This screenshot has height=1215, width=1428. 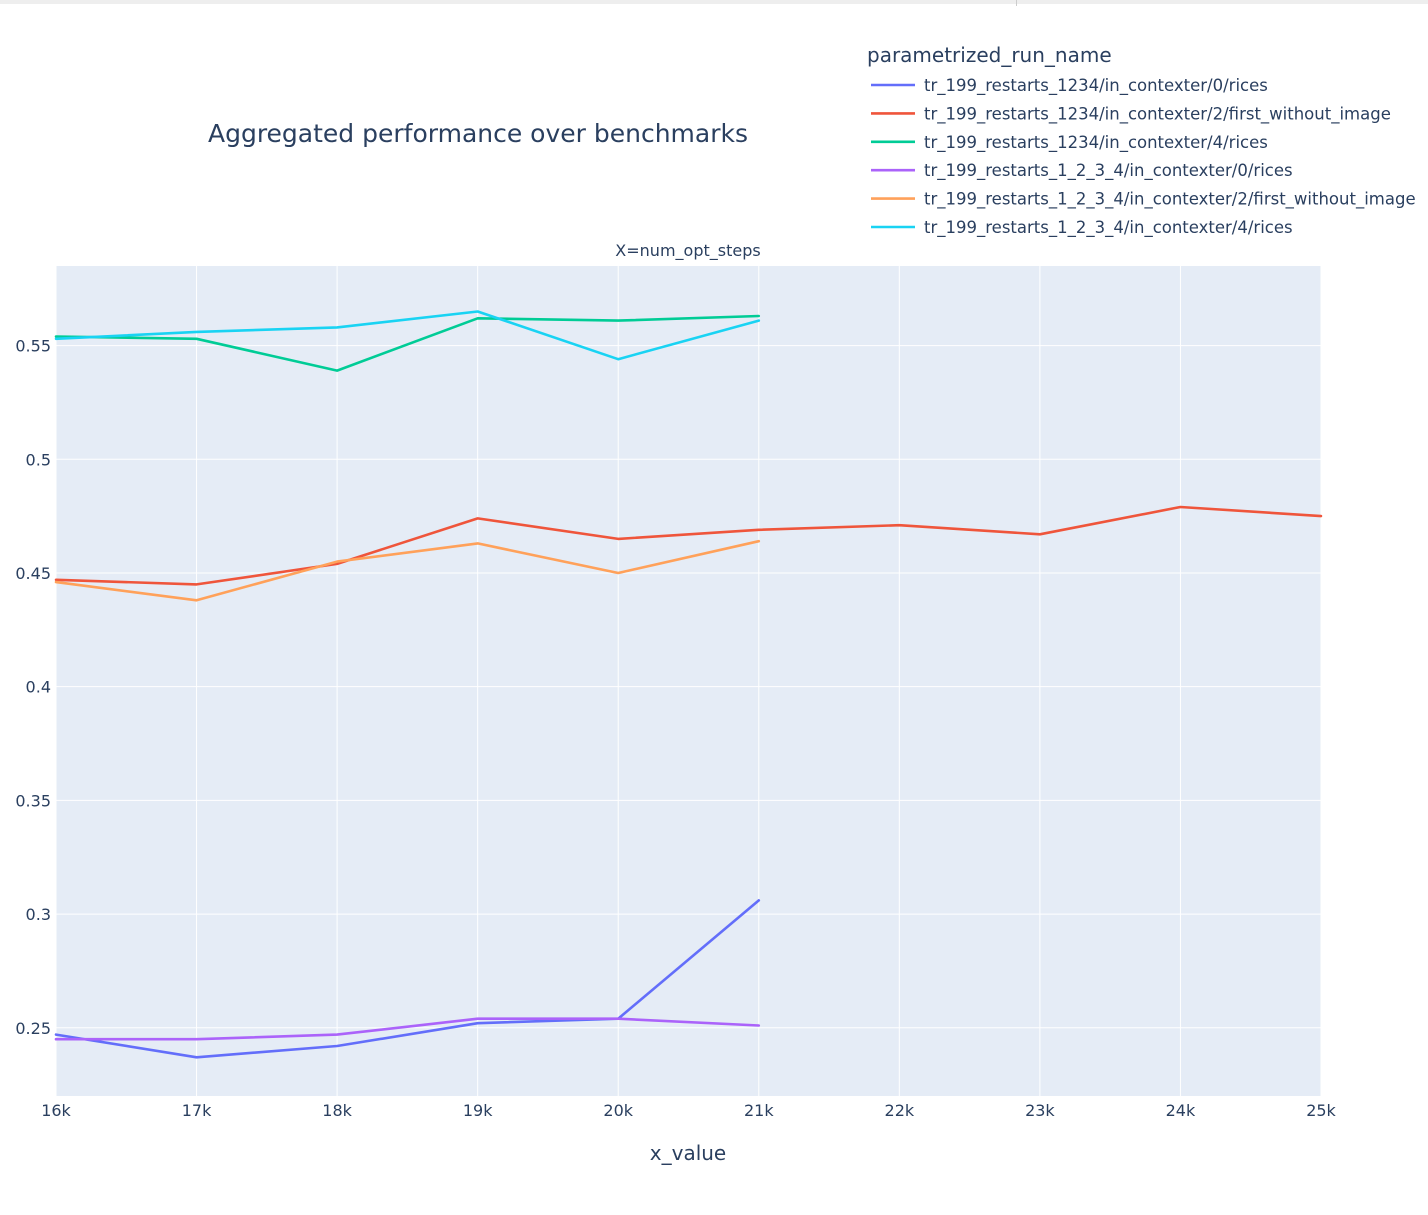 I want to click on facet-subtitle: X=num_opt_steps, so click(x=687, y=251).